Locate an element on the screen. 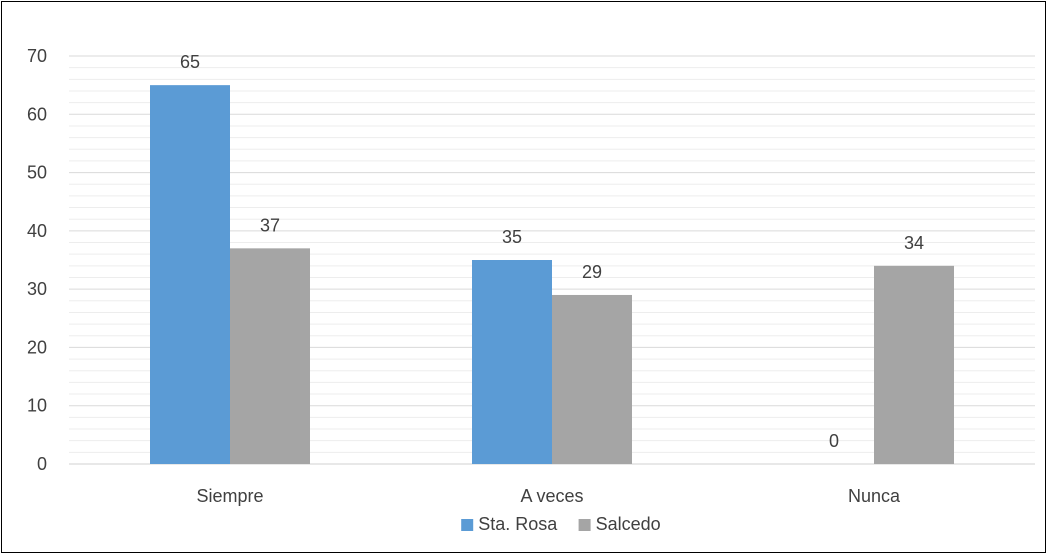 This screenshot has height=556, width=1049. legend-label: Sta. Rosa is located at coordinates (518, 524).